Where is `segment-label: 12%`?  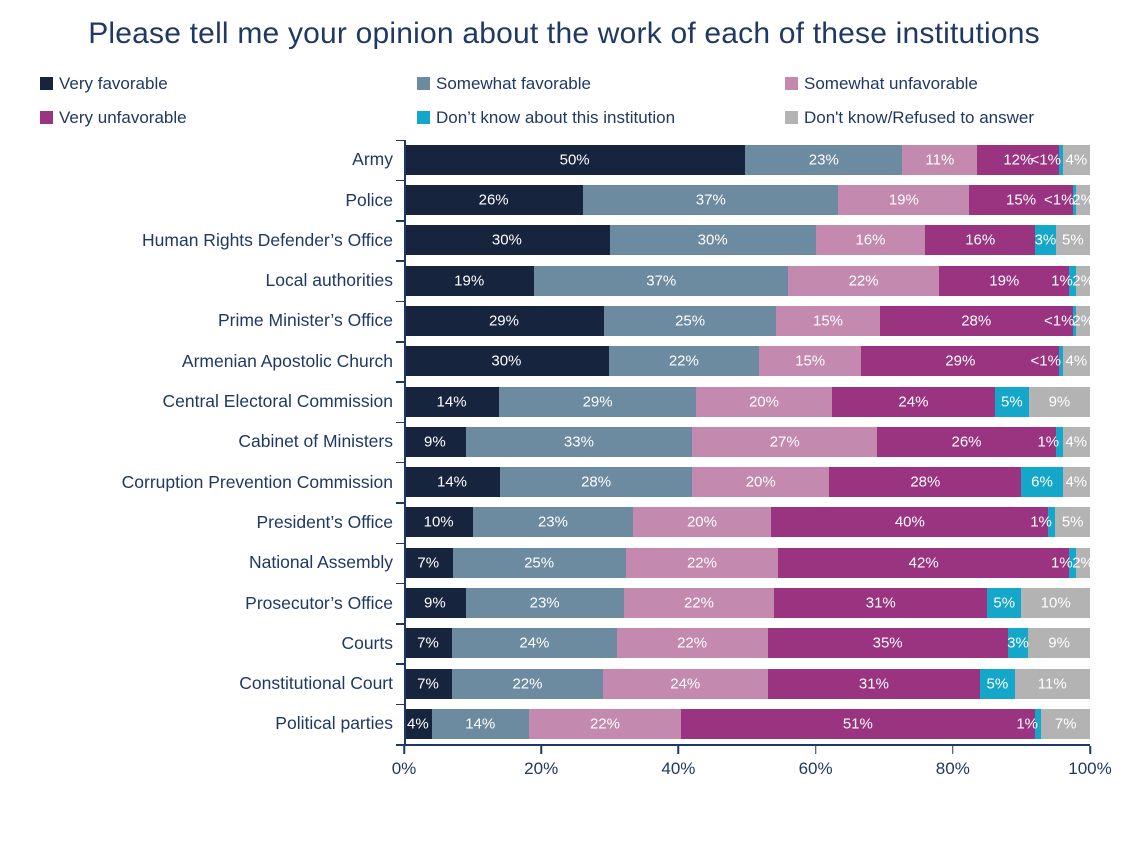 segment-label: 12% is located at coordinates (1018, 160).